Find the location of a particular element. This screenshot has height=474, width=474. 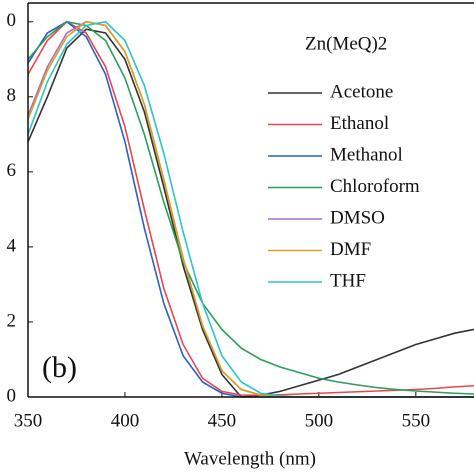

y-tick-label: 4 is located at coordinates (12, 245).